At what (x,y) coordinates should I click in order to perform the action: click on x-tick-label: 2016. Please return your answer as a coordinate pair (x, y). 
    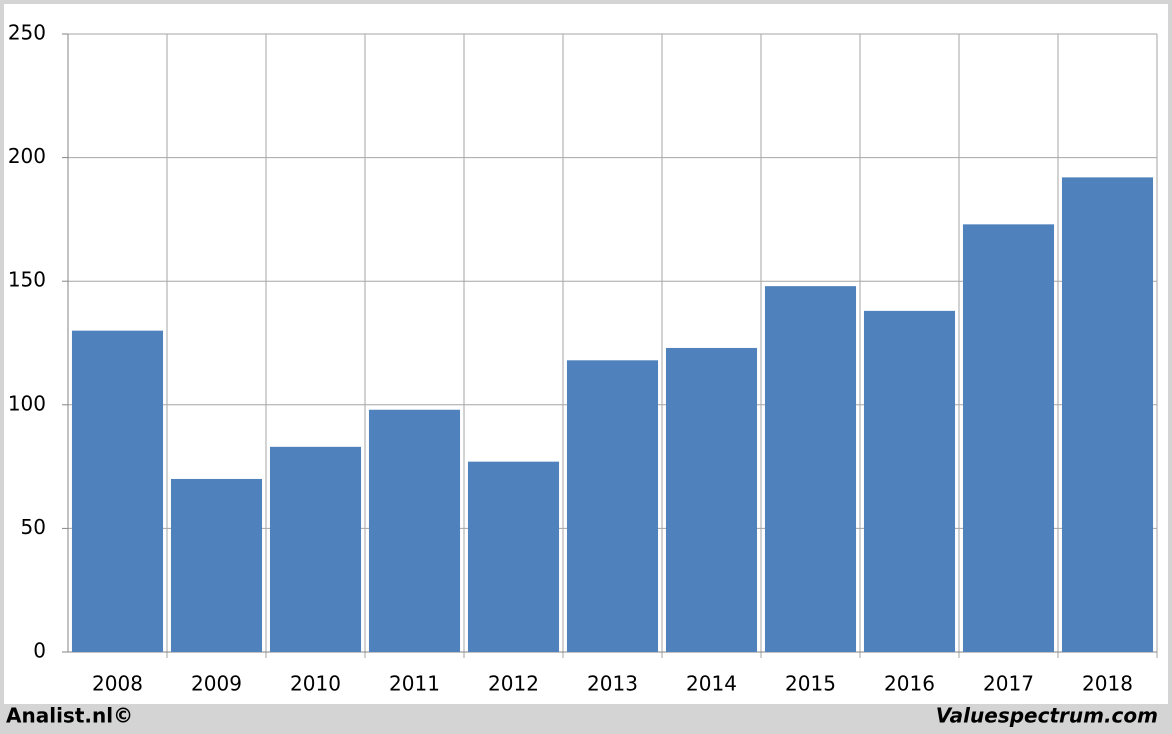
    Looking at the image, I should click on (909, 684).